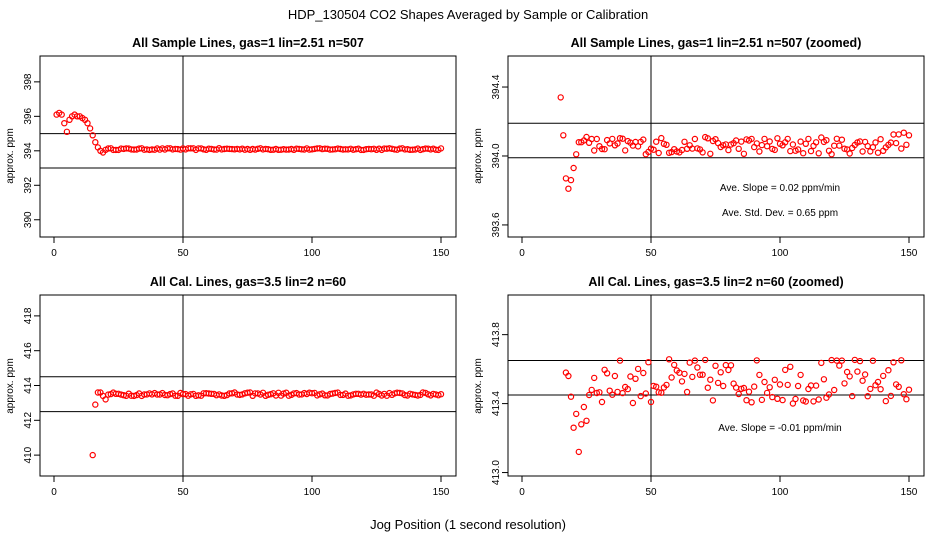 This screenshot has height=540, width=936. What do you see at coordinates (468, 524) in the screenshot?
I see `figure-xlabel: Jog Position (1 second resolution)` at bounding box center [468, 524].